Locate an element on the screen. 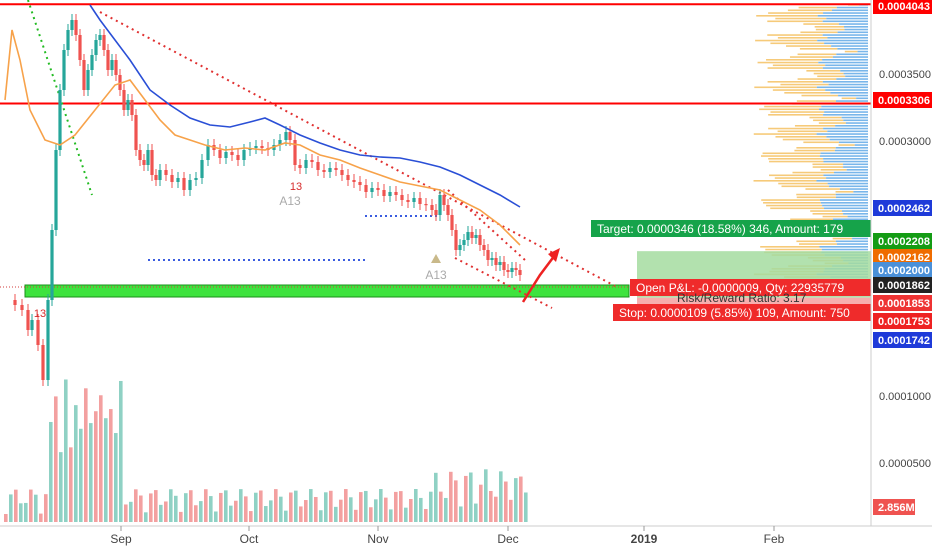 This screenshot has height=550, width=932. annotation-a13: A13 is located at coordinates (436, 275).